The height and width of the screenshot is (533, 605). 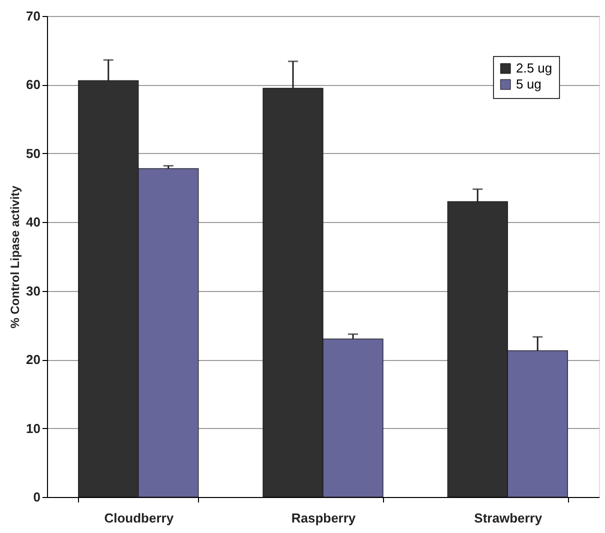 I want to click on y-tick-label: 40, so click(x=33, y=222).